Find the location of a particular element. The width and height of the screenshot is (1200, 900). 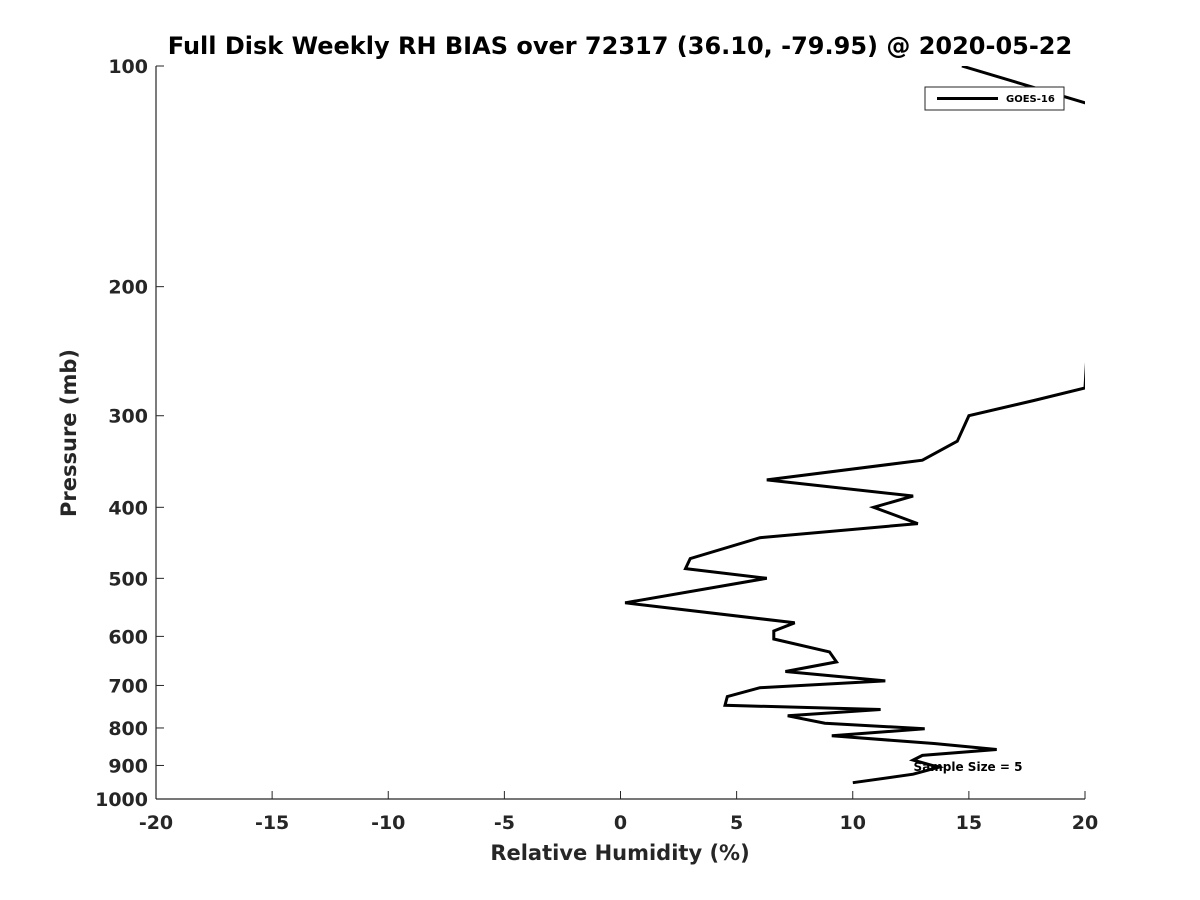

sample-size-annotation: Sample Size = 5 is located at coordinates (968, 767).